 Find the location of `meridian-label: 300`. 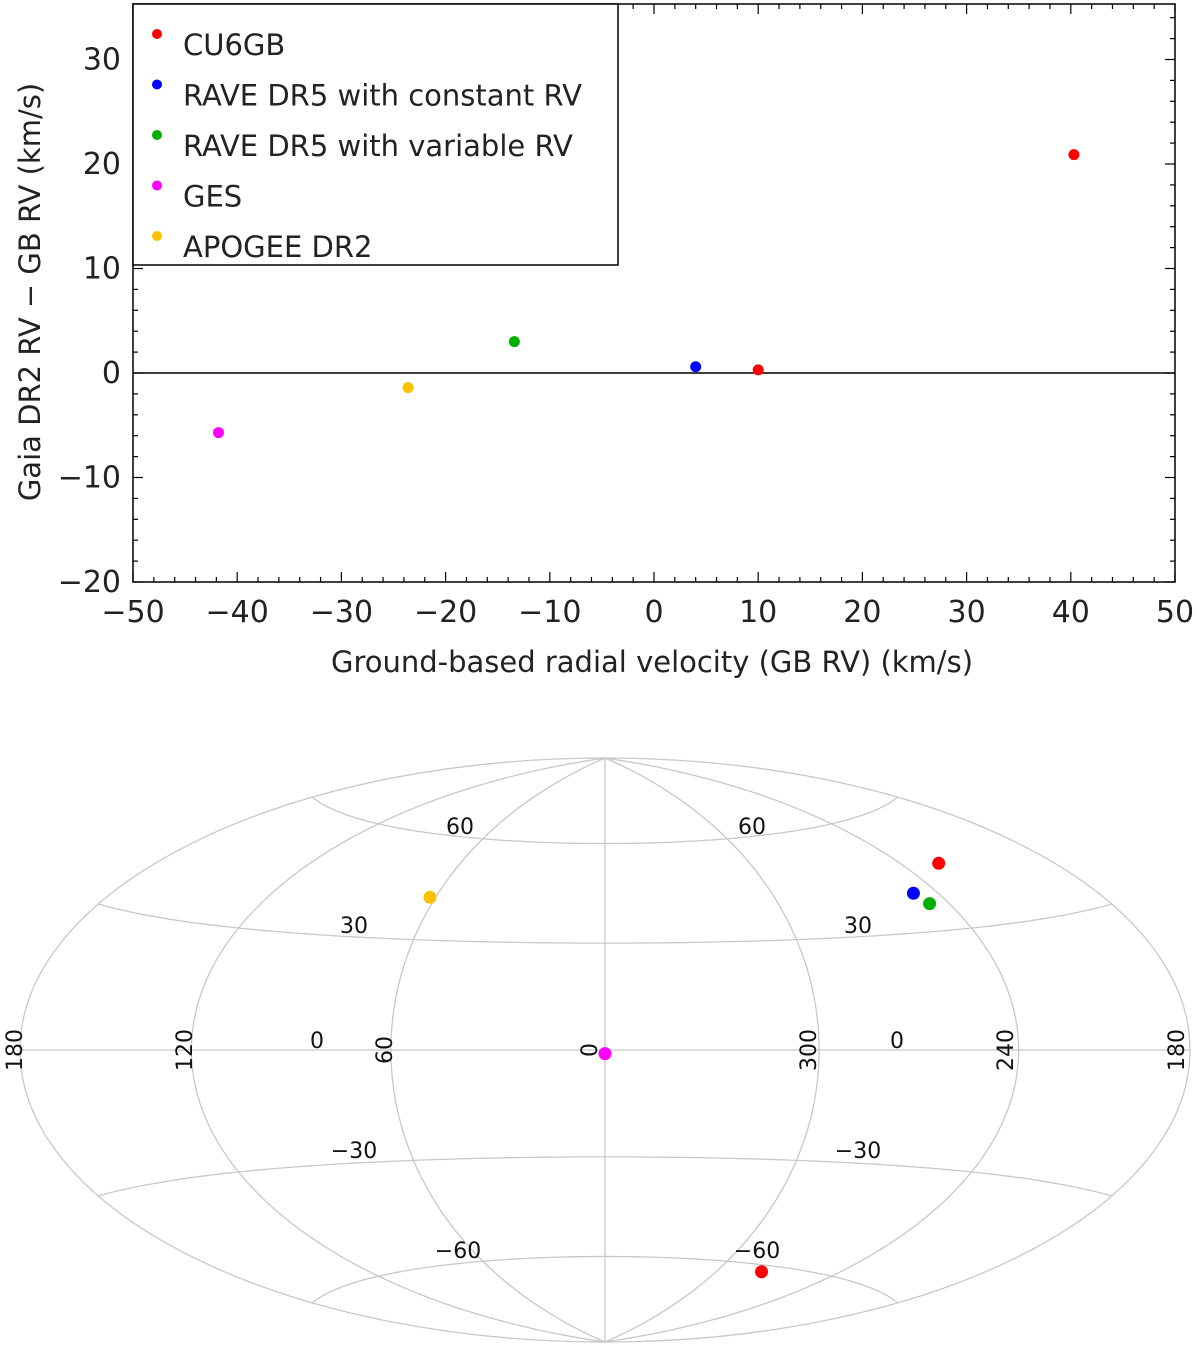

meridian-label: 300 is located at coordinates (809, 1050).